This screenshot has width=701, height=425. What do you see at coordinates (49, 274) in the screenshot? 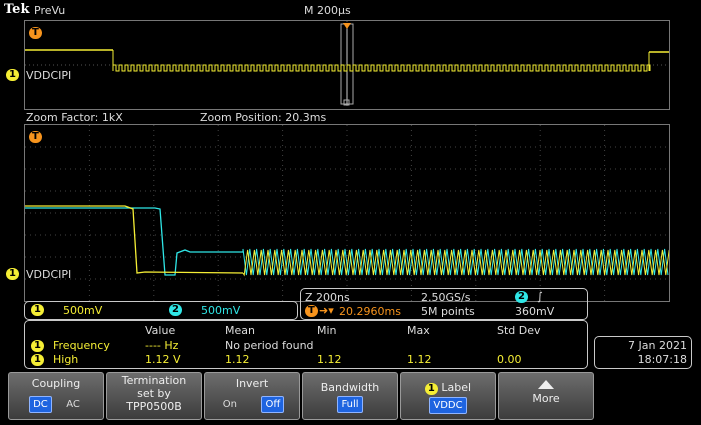
I see `zoom-ch1-label: VDDCIPI` at bounding box center [49, 274].